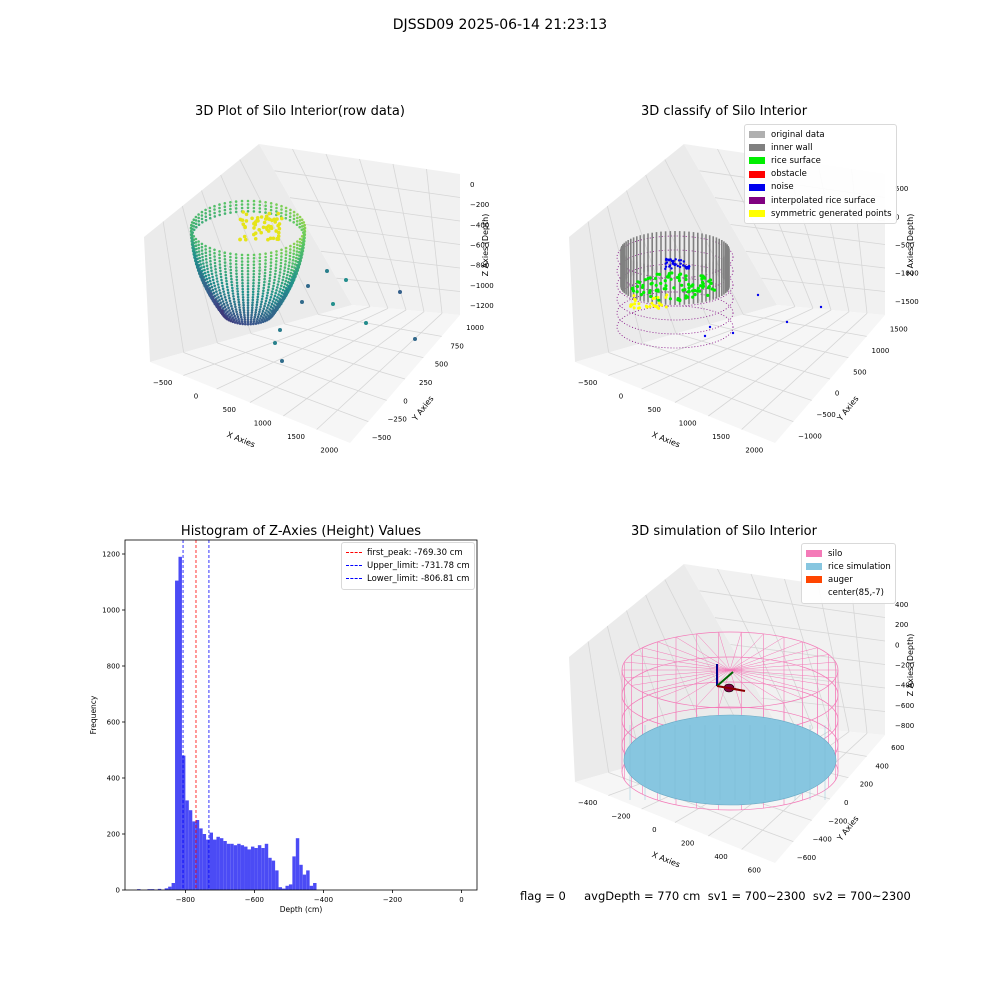  I want to click on panel1-z-tick-label: −600, so click(479, 246).